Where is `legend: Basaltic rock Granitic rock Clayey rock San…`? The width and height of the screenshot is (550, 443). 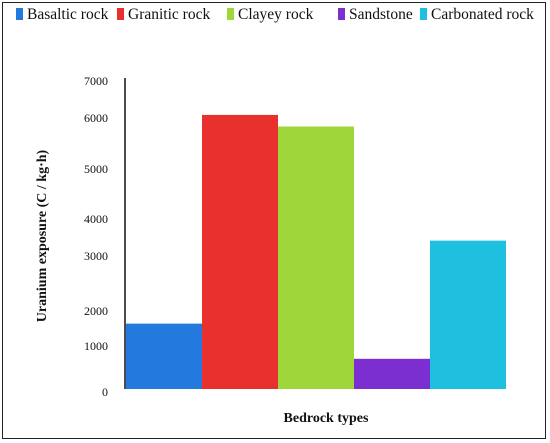
legend: Basaltic rock Granitic rock Clayey rock San… is located at coordinates (275, 14).